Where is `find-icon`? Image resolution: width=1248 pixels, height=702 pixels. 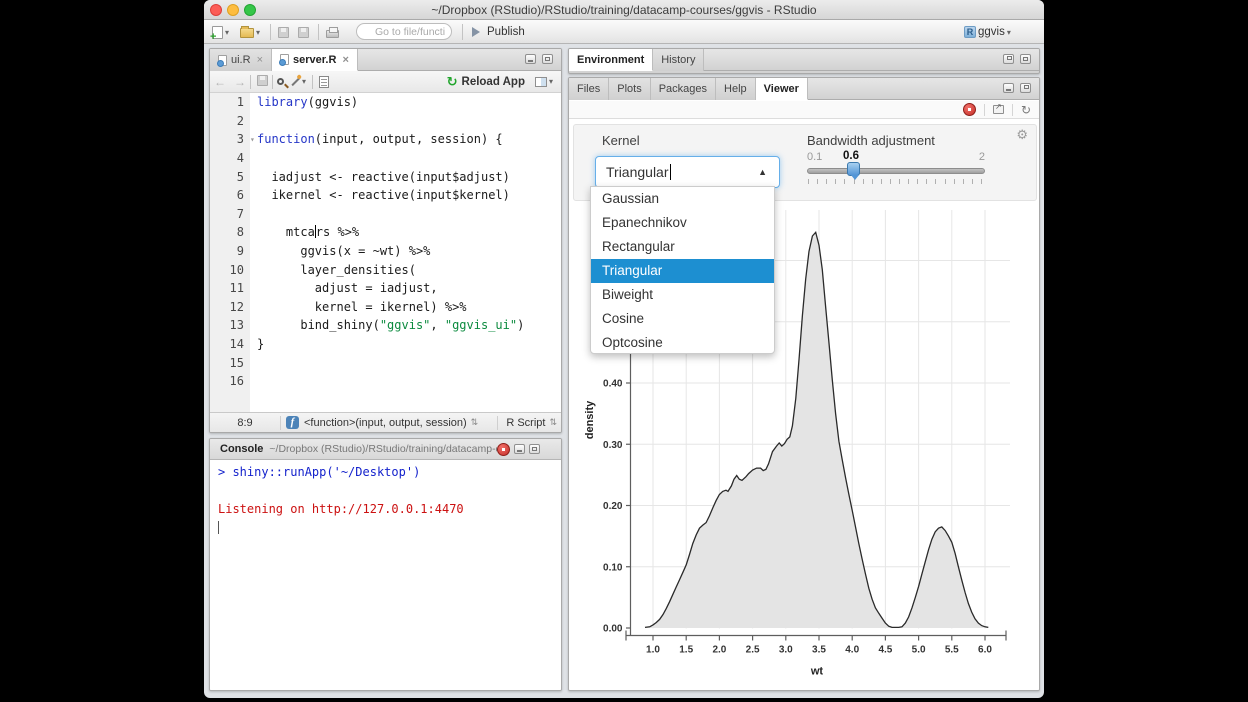
find-icon is located at coordinates (280, 81).